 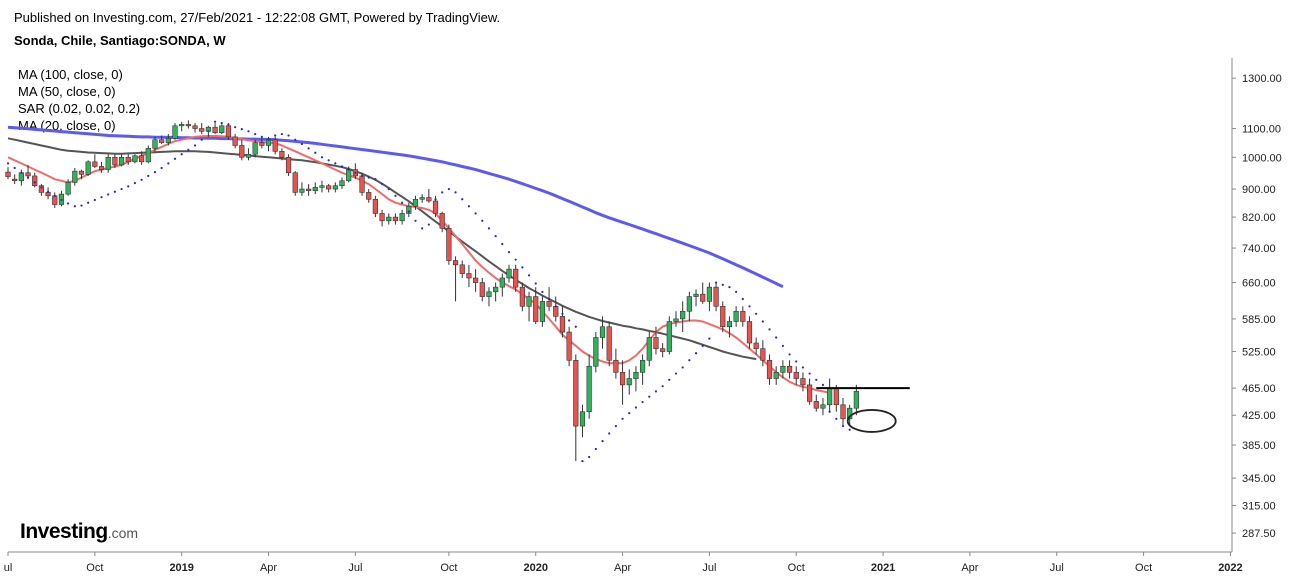 What do you see at coordinates (79, 108) in the screenshot?
I see `legend-item-sar: SAR (0.02, 0.02, 0.2)` at bounding box center [79, 108].